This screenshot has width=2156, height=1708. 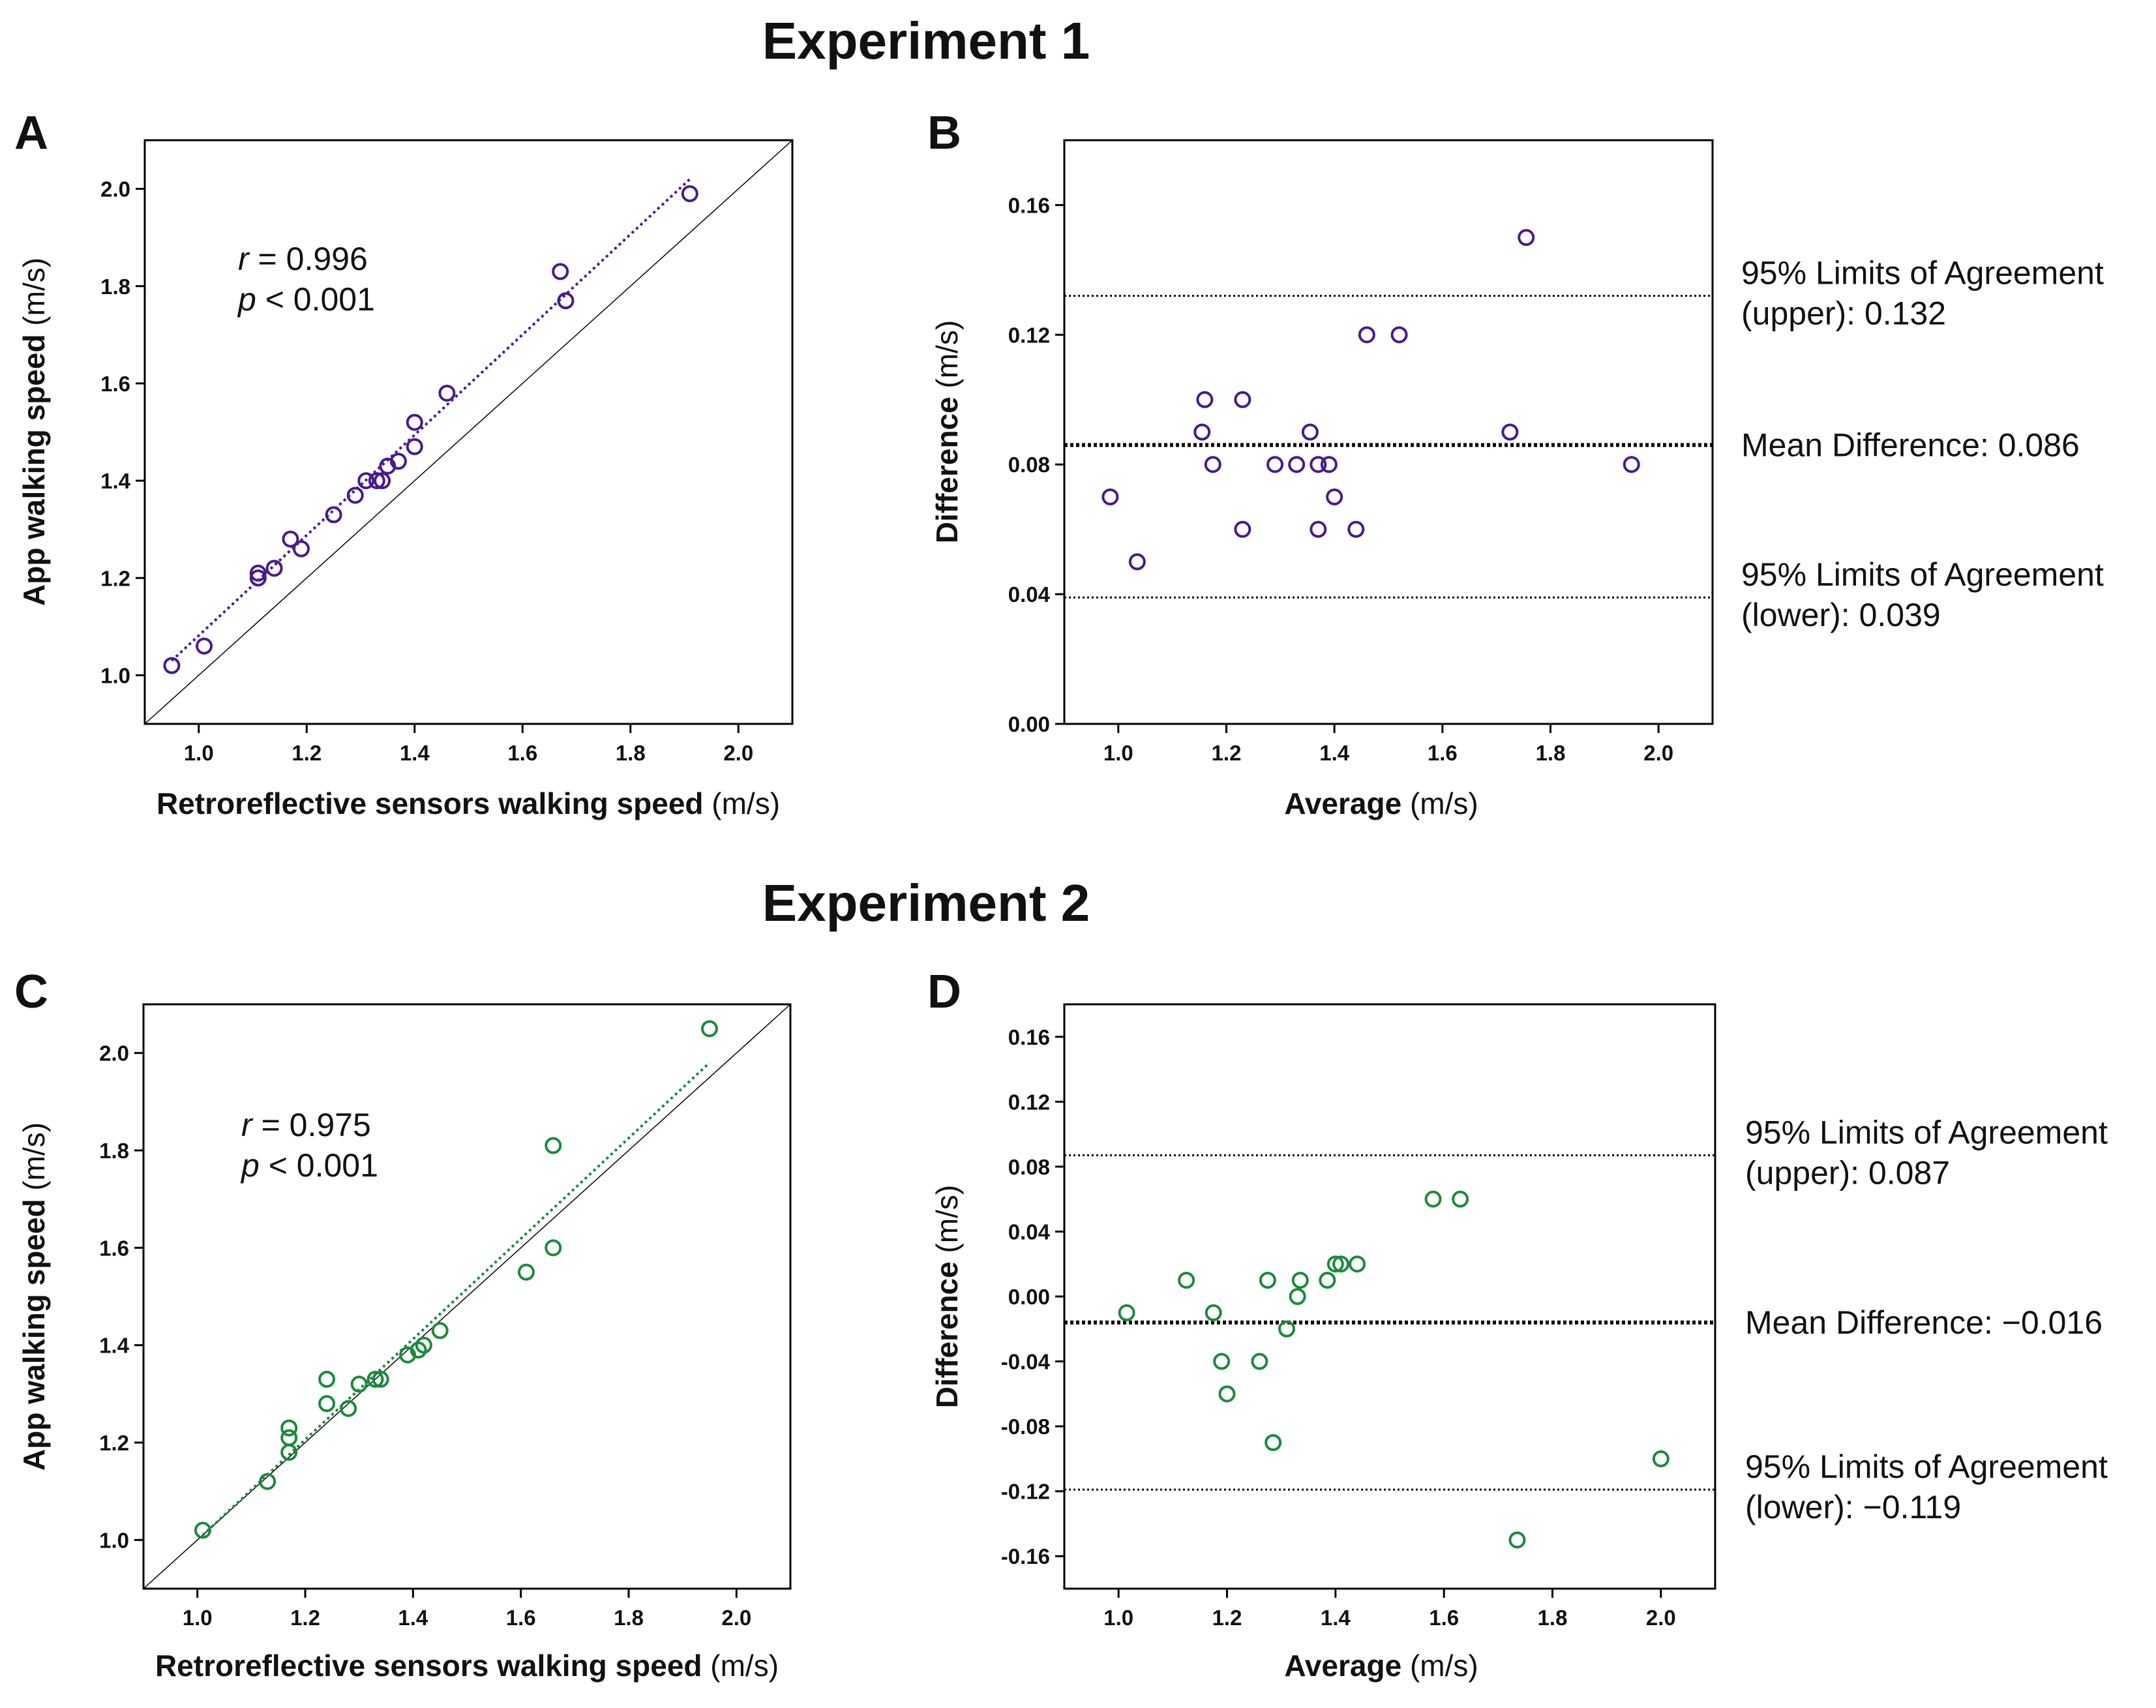 I want to click on panel-letter-b: B, so click(x=944, y=133).